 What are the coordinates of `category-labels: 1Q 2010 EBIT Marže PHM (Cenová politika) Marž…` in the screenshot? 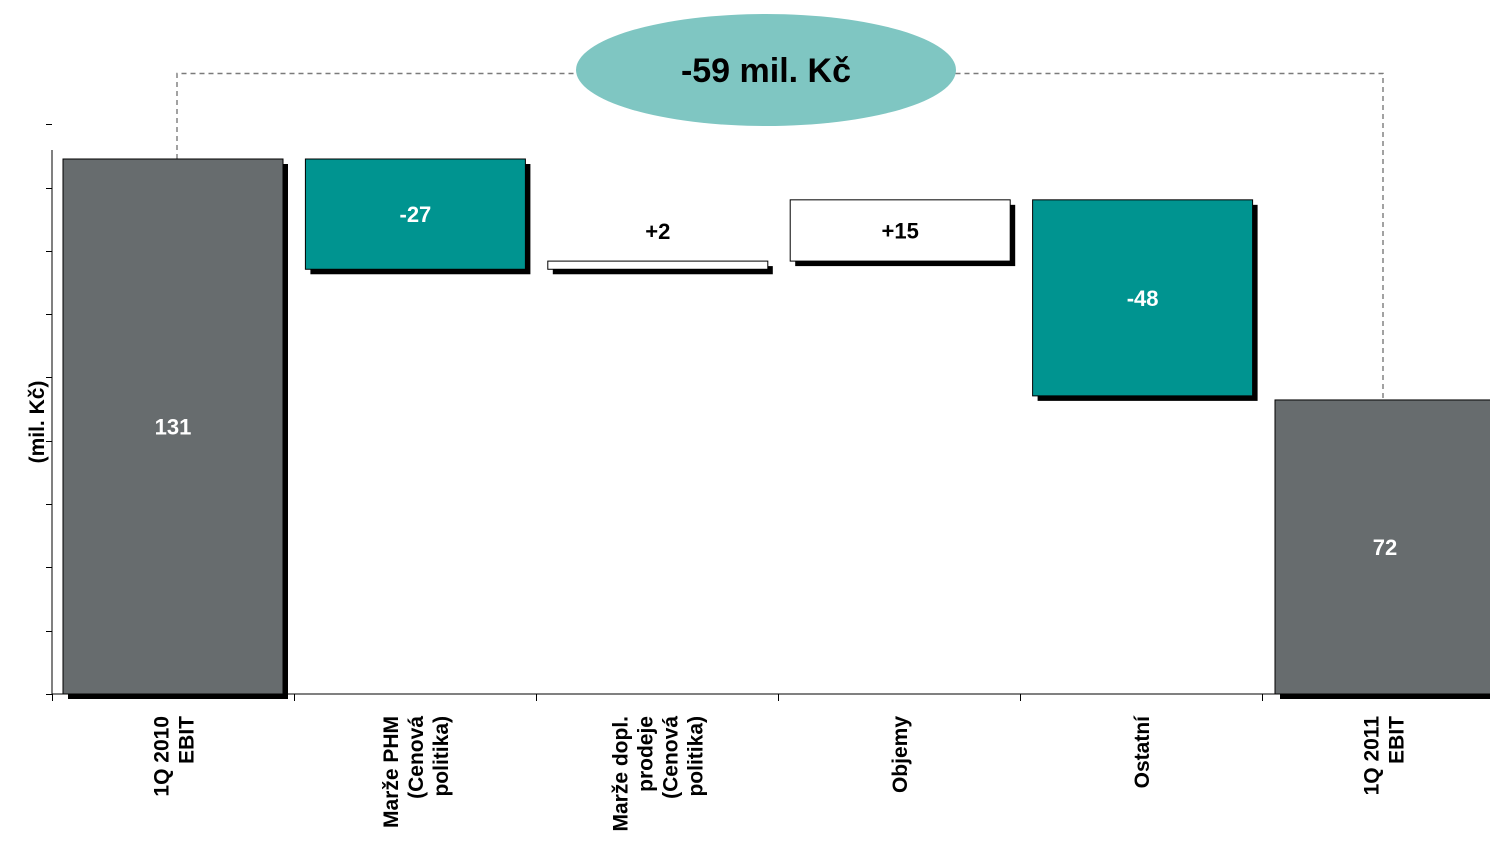 It's located at (780, 773).